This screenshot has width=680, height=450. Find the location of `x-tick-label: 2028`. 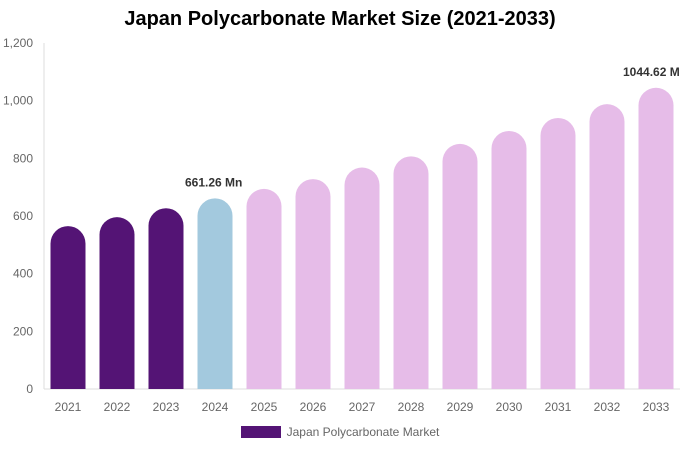

x-tick-label: 2028 is located at coordinates (411, 407).